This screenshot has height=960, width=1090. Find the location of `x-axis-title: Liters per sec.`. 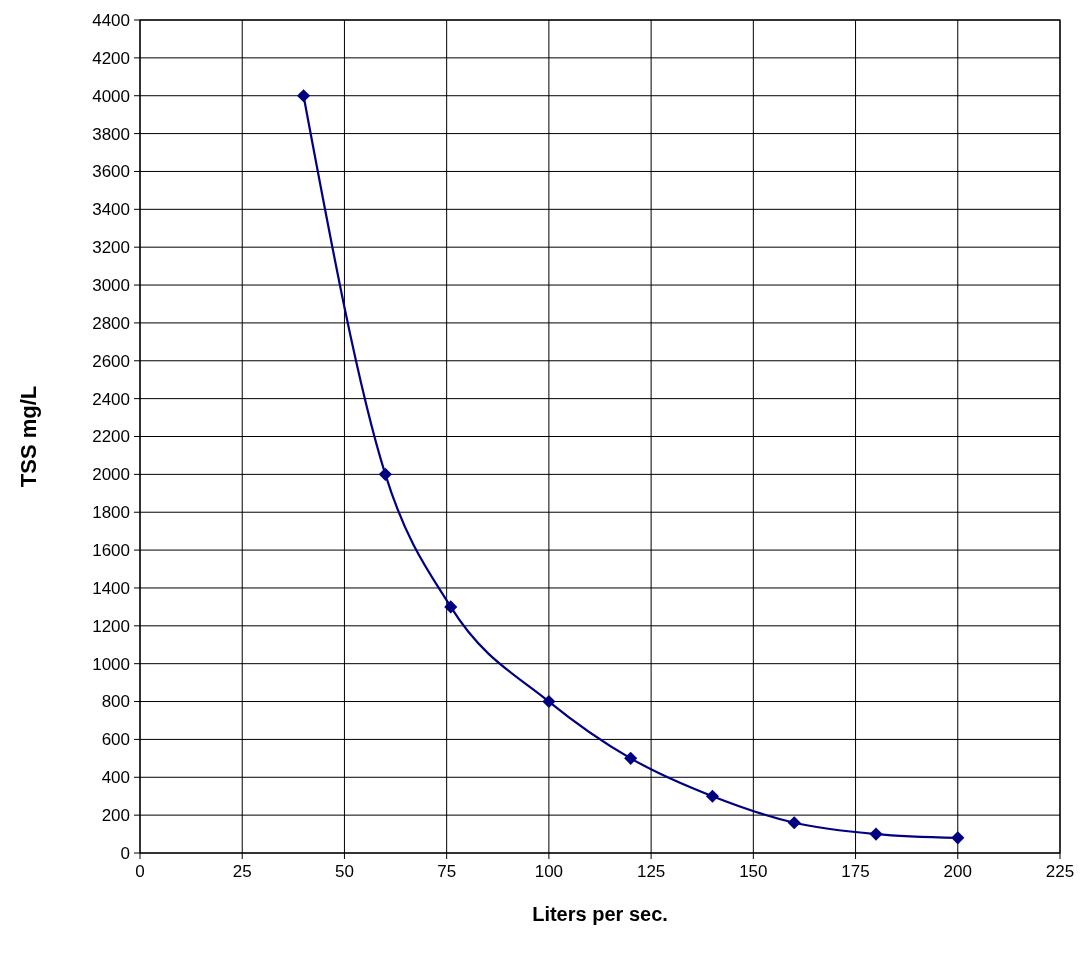

x-axis-title: Liters per sec. is located at coordinates (600, 914).